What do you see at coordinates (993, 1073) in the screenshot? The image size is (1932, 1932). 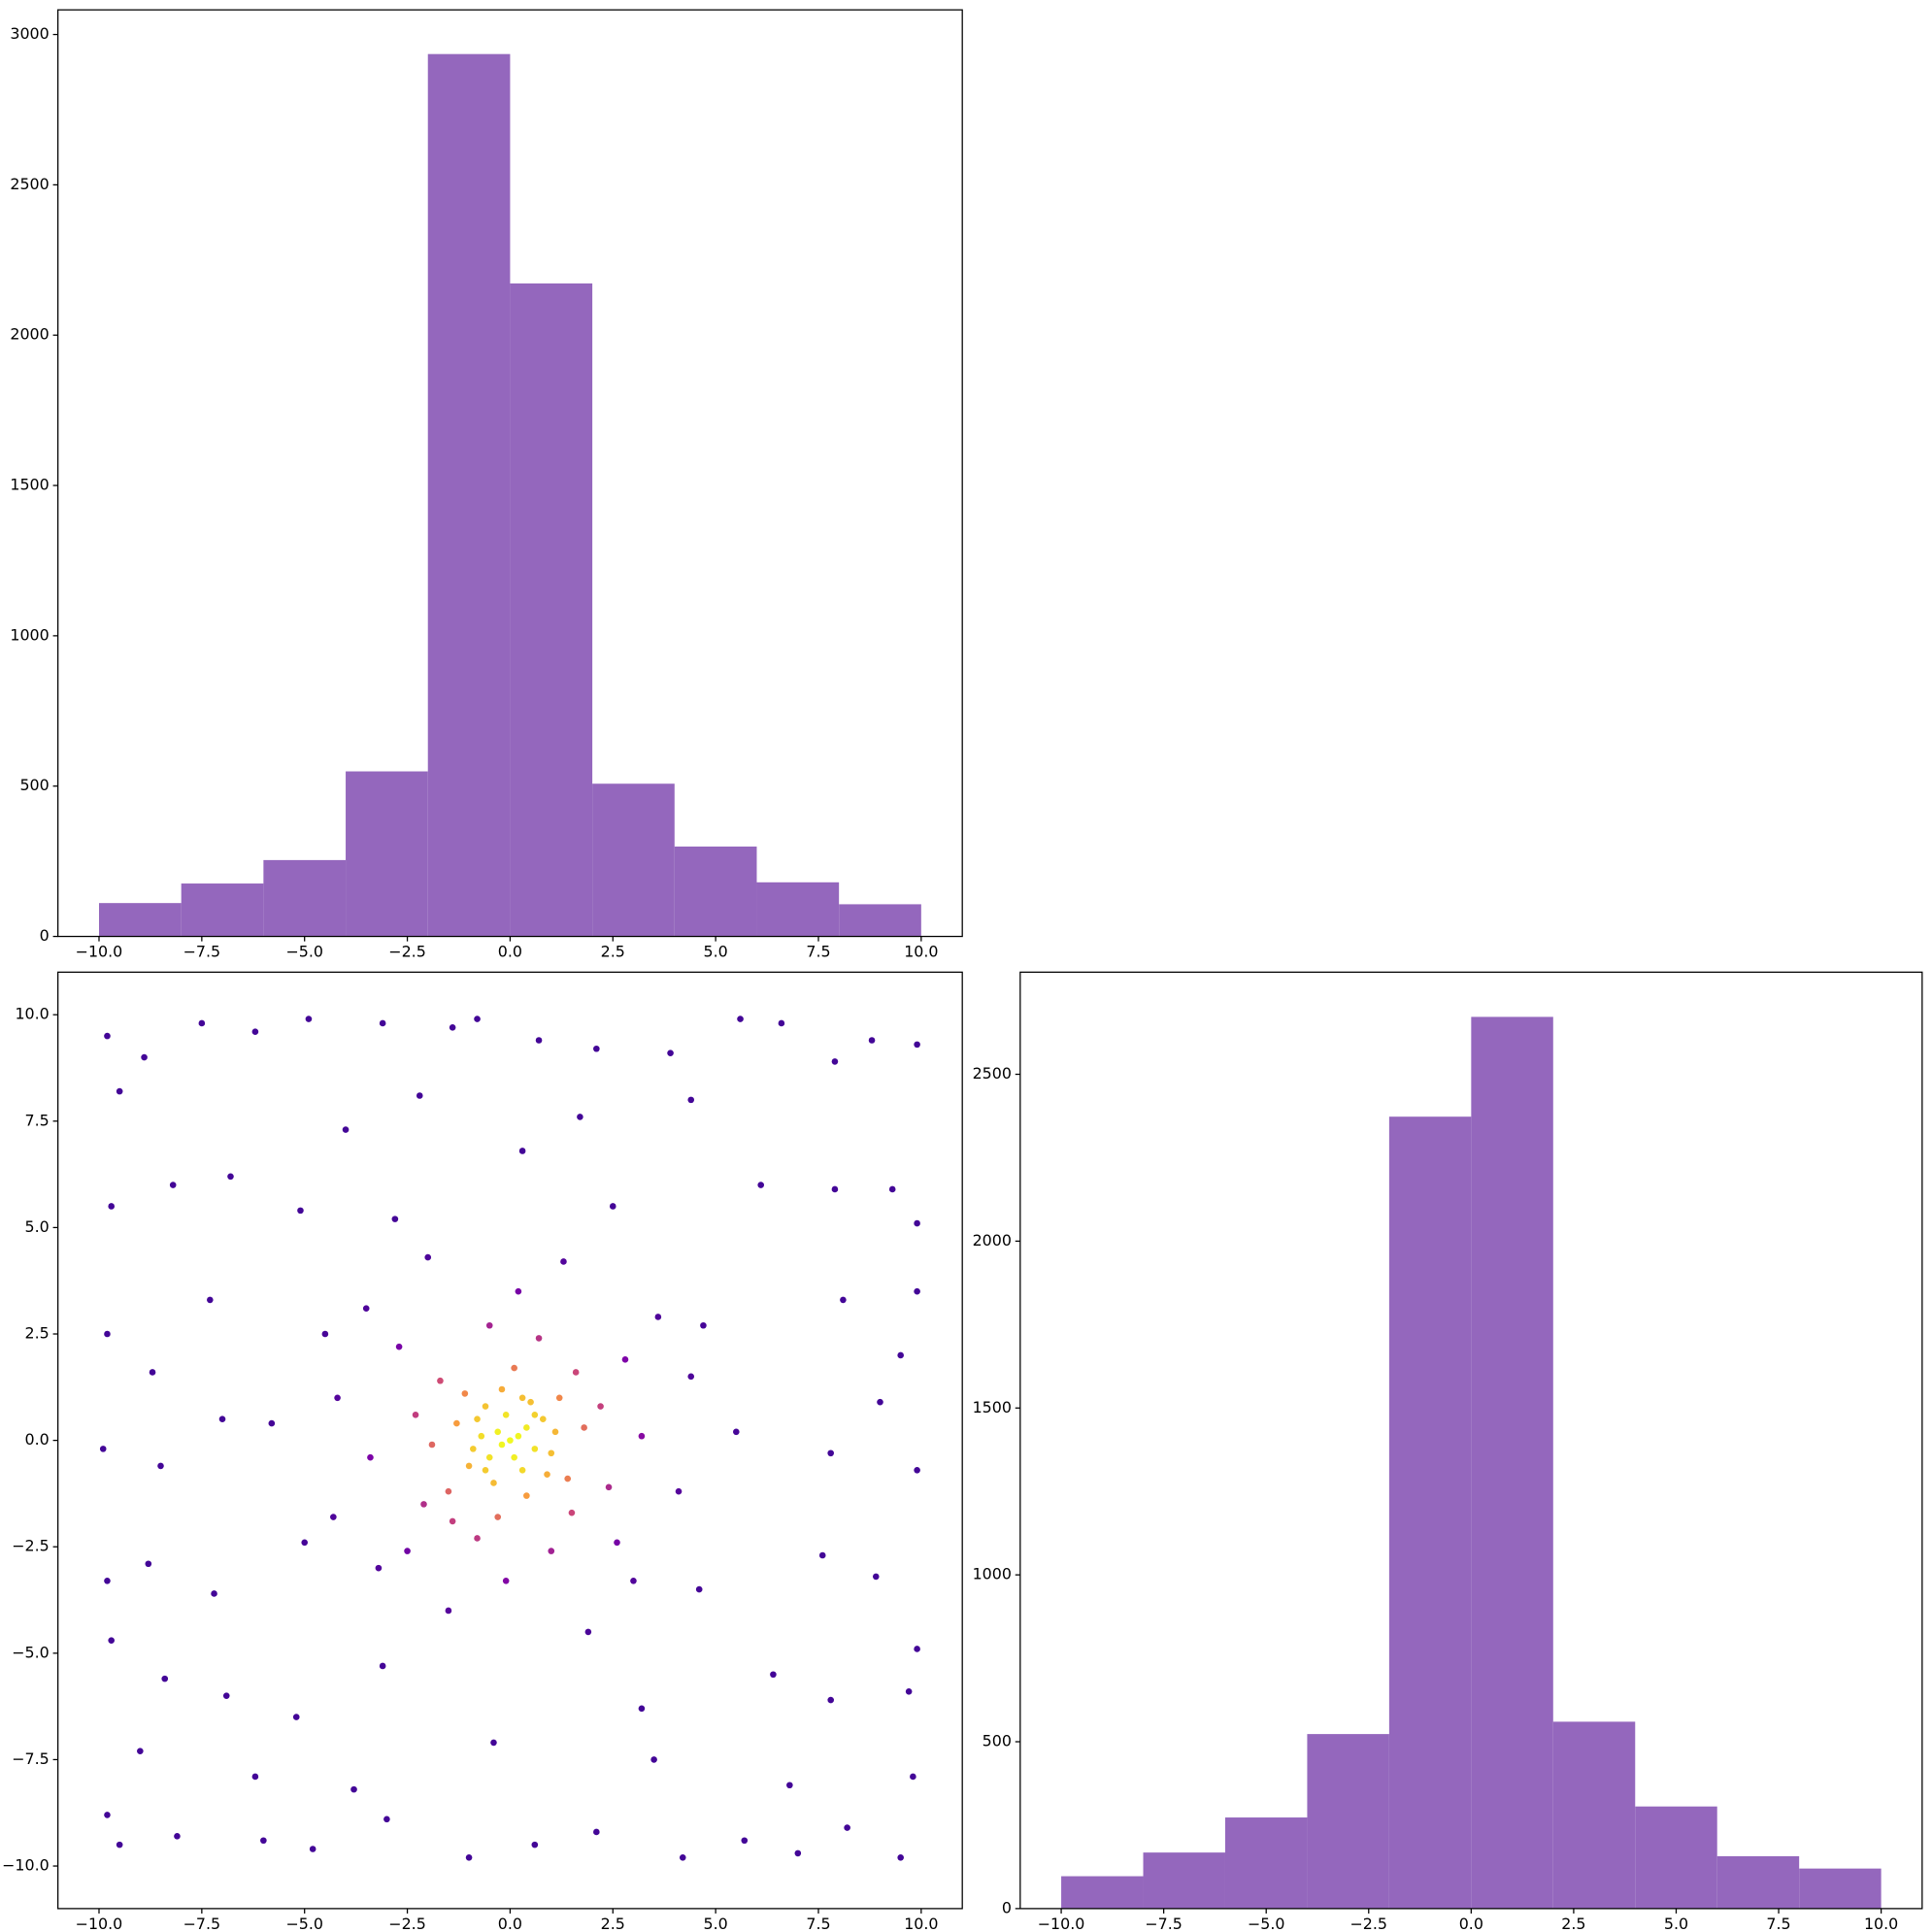 I see `y-tick-label: 2500` at bounding box center [993, 1073].